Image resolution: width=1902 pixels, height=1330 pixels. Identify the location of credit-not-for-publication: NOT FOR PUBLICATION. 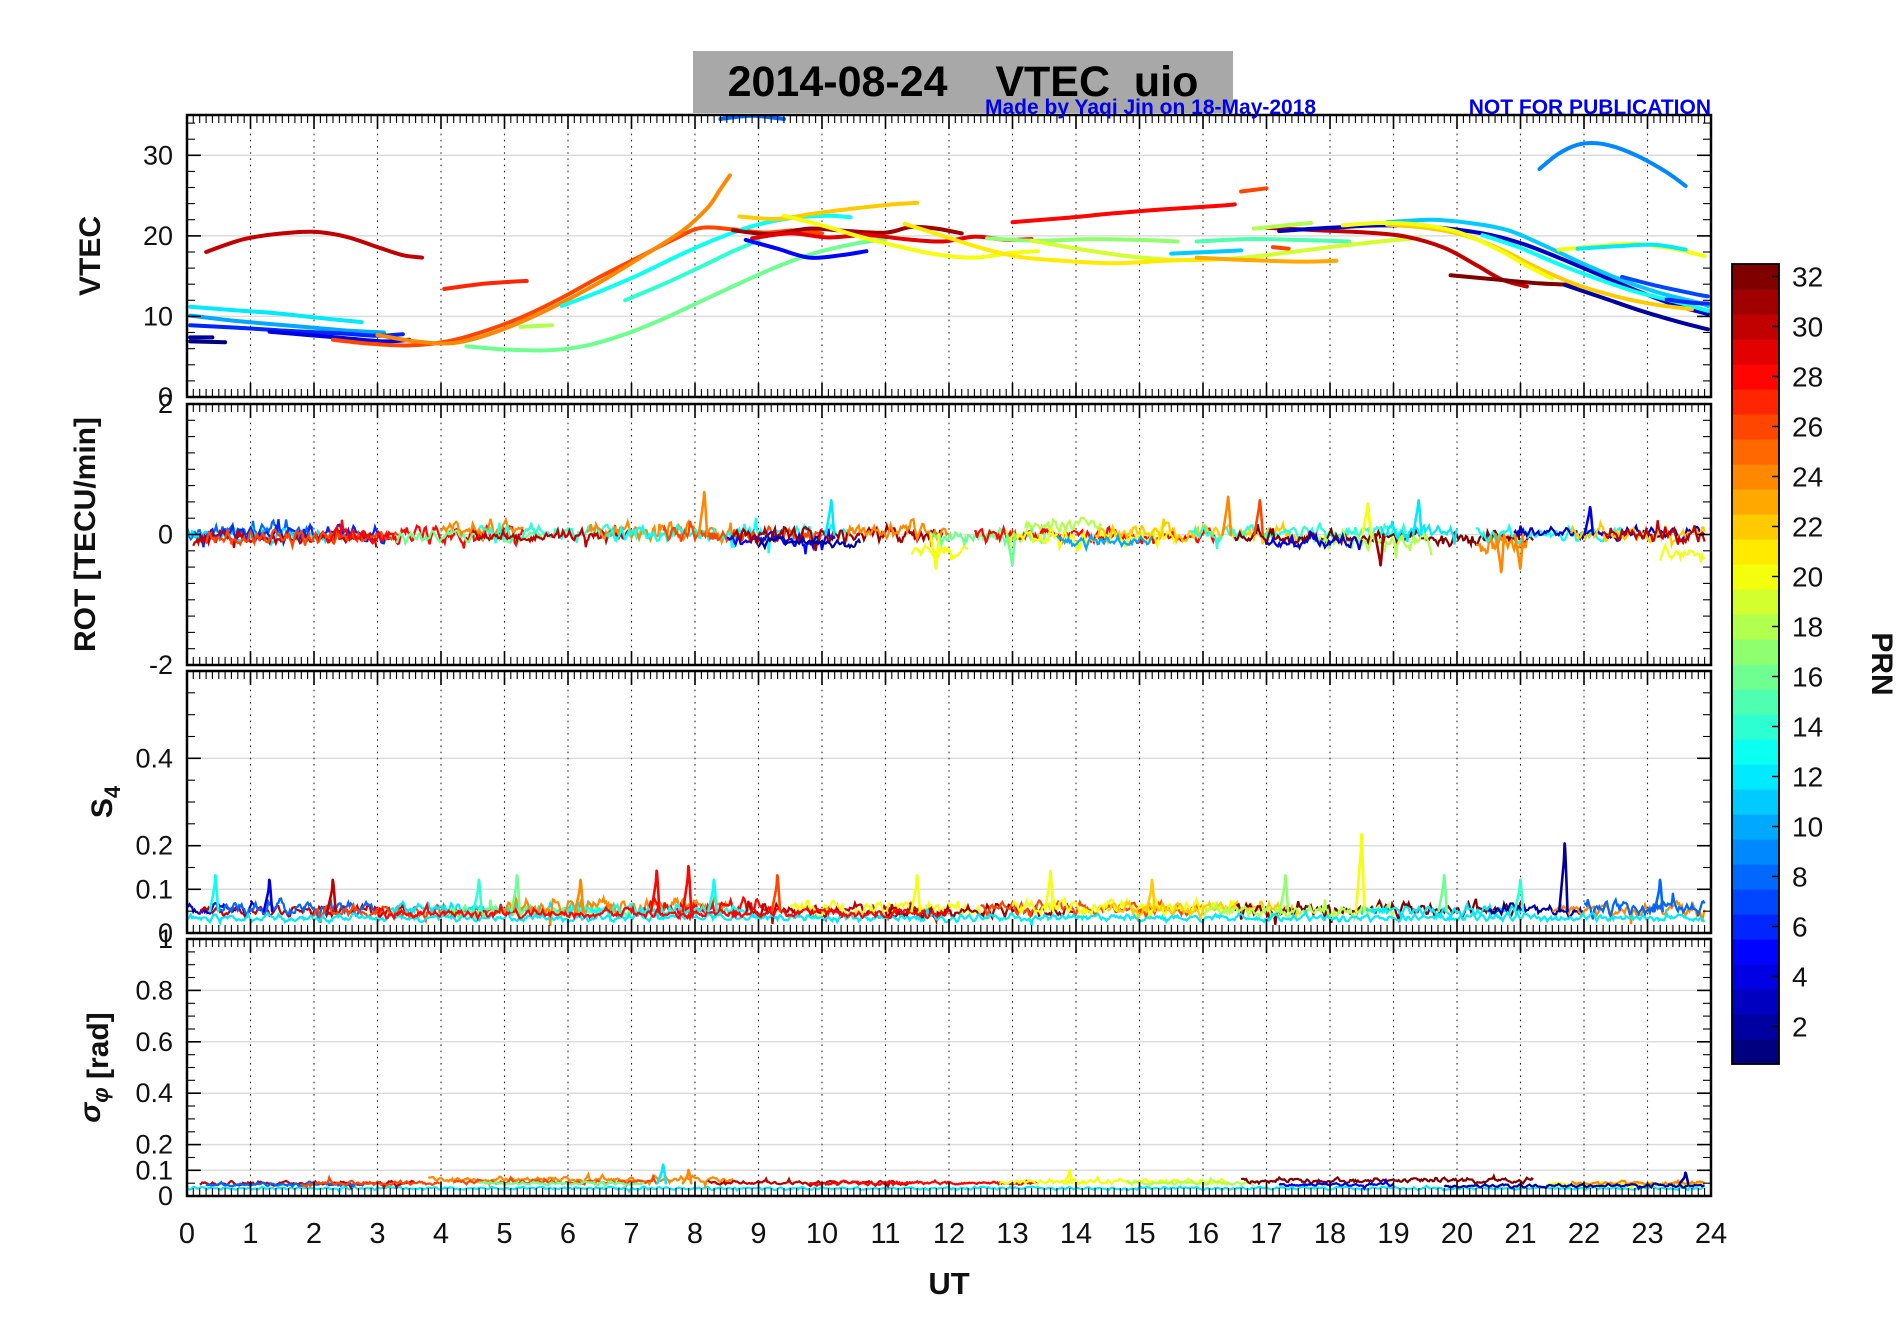
(1589, 107).